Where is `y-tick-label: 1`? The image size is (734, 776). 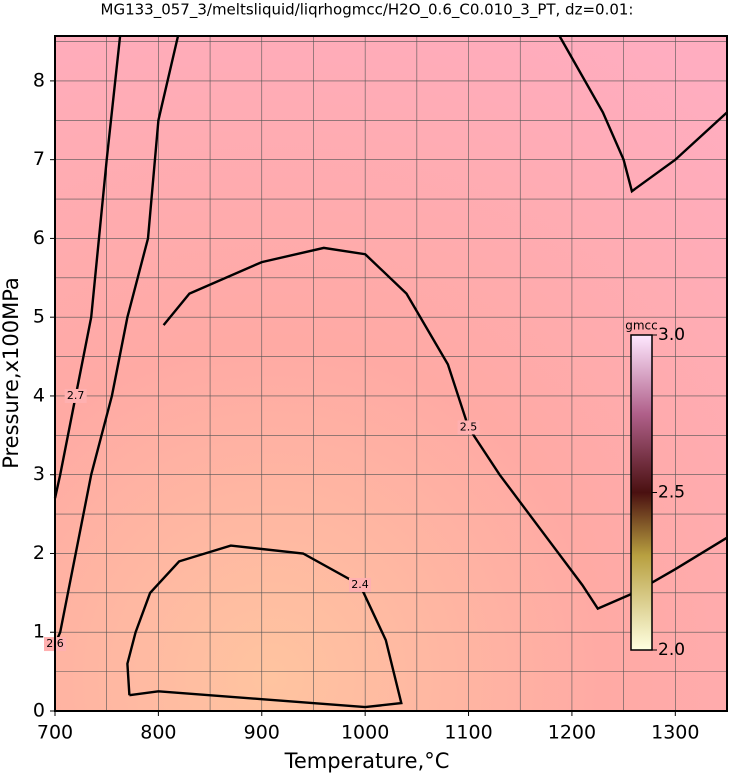
y-tick-label: 1 is located at coordinates (39, 632).